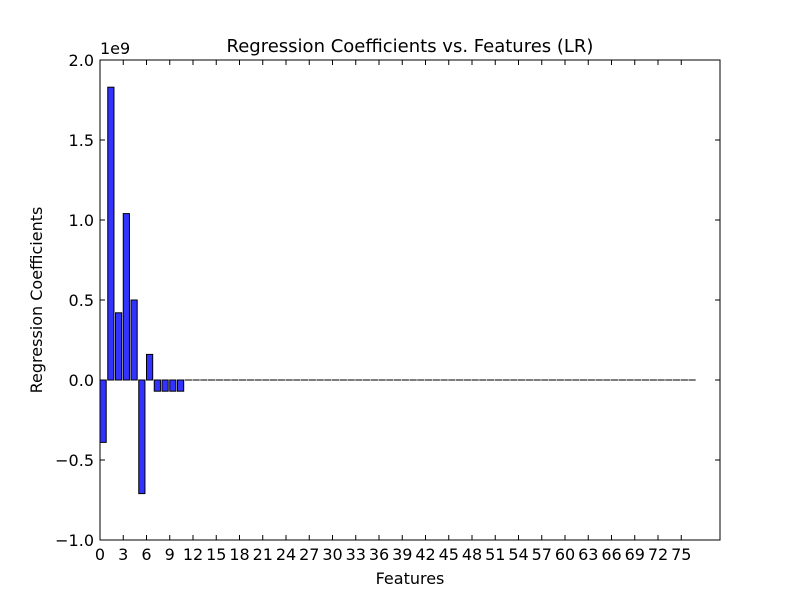 The image size is (800, 600). Describe the element at coordinates (81, 300) in the screenshot. I see `y-tick-label: 0.5` at that location.